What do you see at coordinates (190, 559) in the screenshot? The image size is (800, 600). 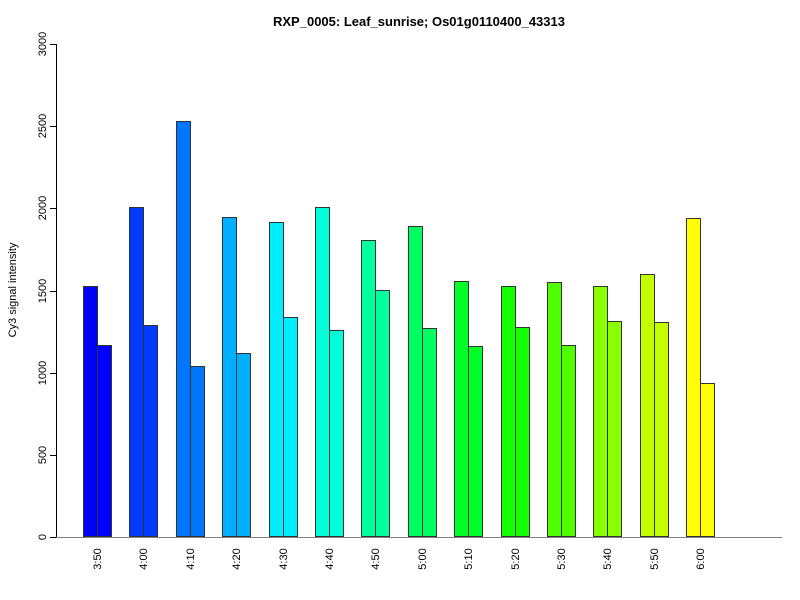 I see `x-tick-label: 4:10` at bounding box center [190, 559].